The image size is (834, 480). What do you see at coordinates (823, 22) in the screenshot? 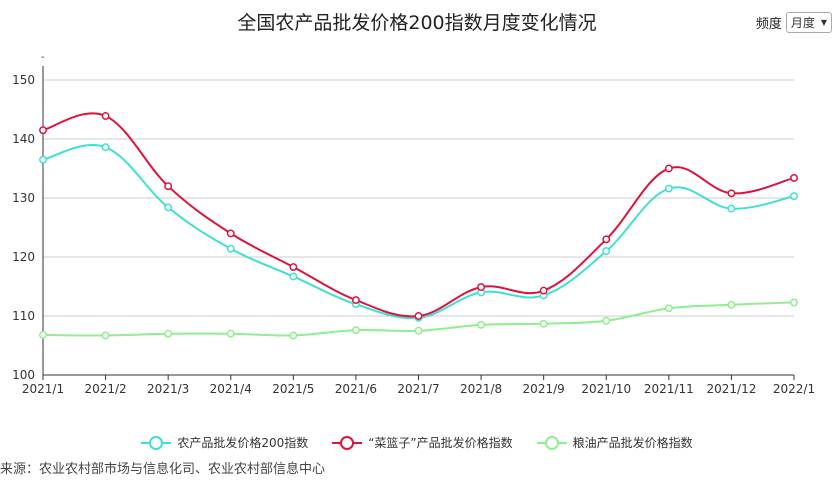
I see `chevron-down-icon: ▼` at bounding box center [823, 22].